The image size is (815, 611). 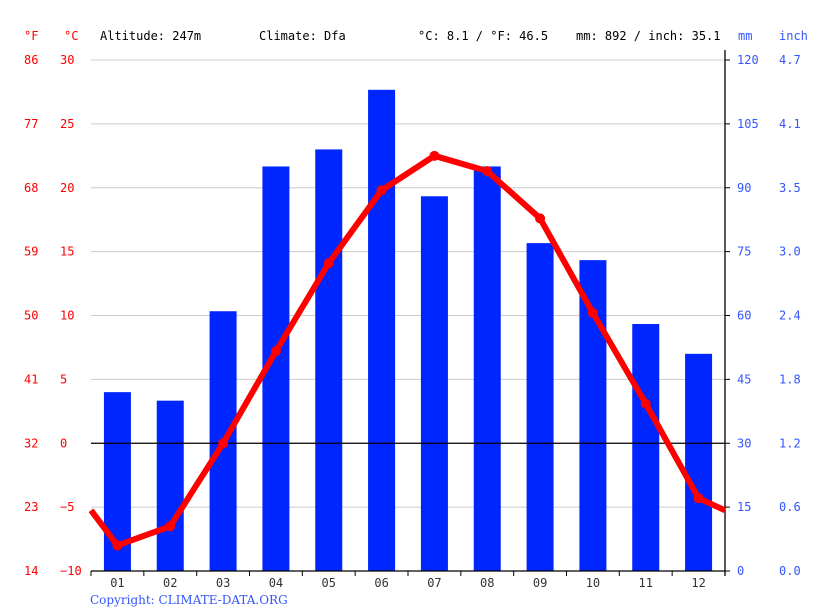 What do you see at coordinates (744, 443) in the screenshot?
I see `tick-label-mm: 30` at bounding box center [744, 443].